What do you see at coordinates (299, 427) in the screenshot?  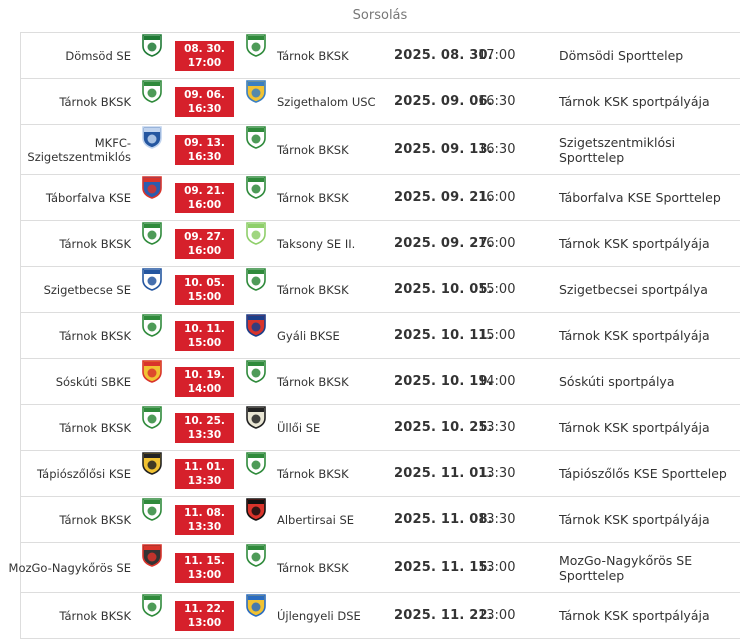 I see `away-team: Üllői SE` at bounding box center [299, 427].